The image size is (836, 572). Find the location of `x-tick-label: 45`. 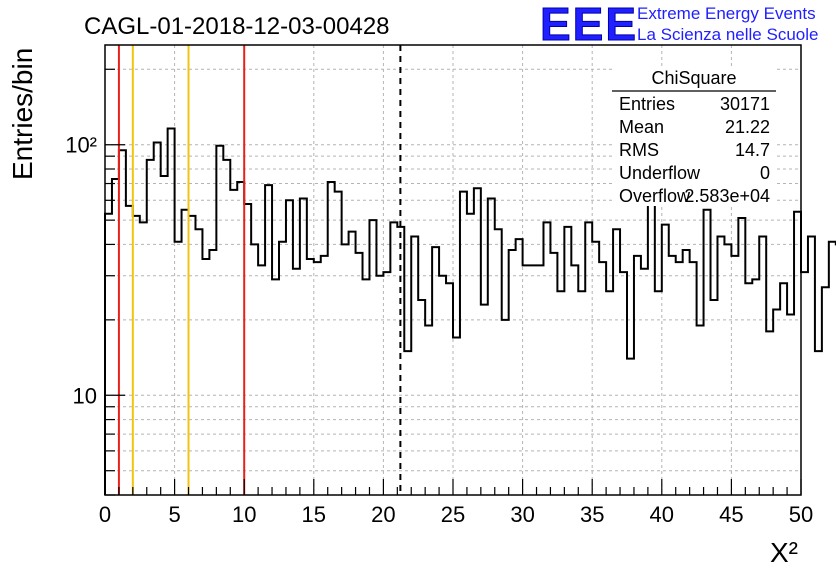

x-tick-label: 45 is located at coordinates (731, 514).